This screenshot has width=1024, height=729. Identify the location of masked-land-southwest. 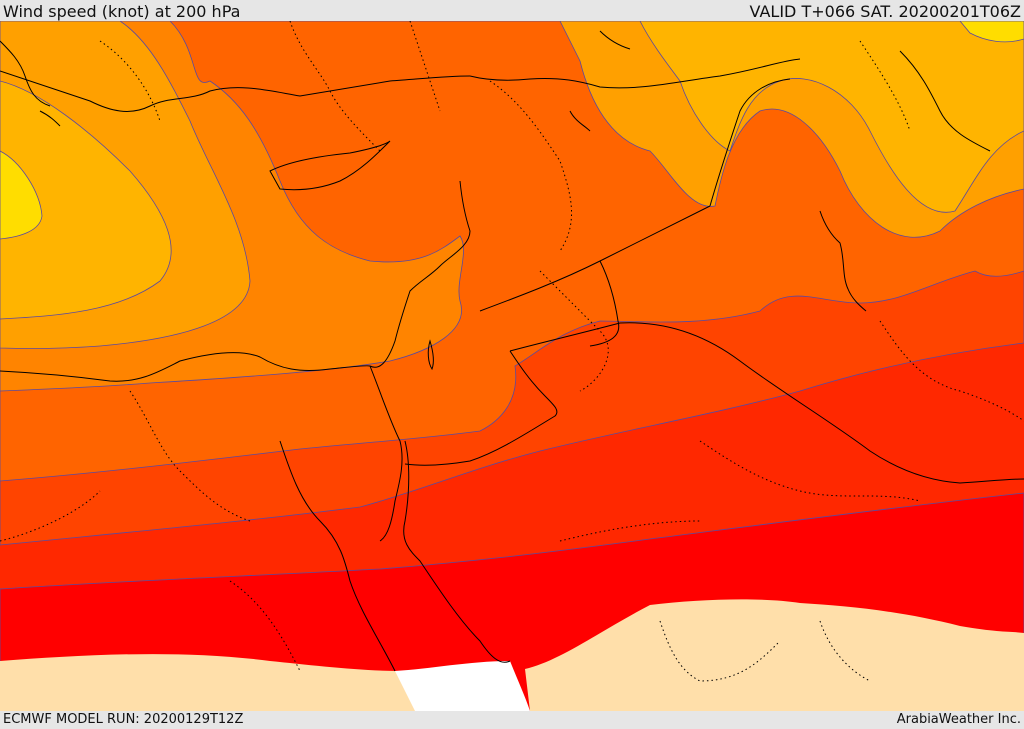
(210, 682).